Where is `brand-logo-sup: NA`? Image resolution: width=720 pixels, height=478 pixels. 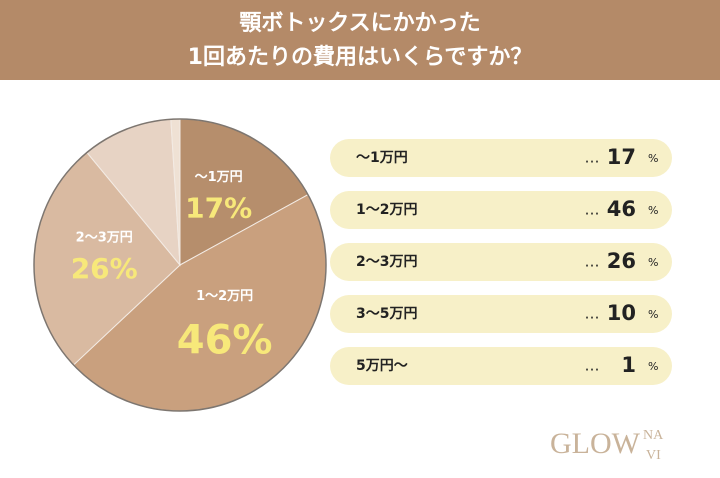
brand-logo-sup: NA is located at coordinates (653, 435).